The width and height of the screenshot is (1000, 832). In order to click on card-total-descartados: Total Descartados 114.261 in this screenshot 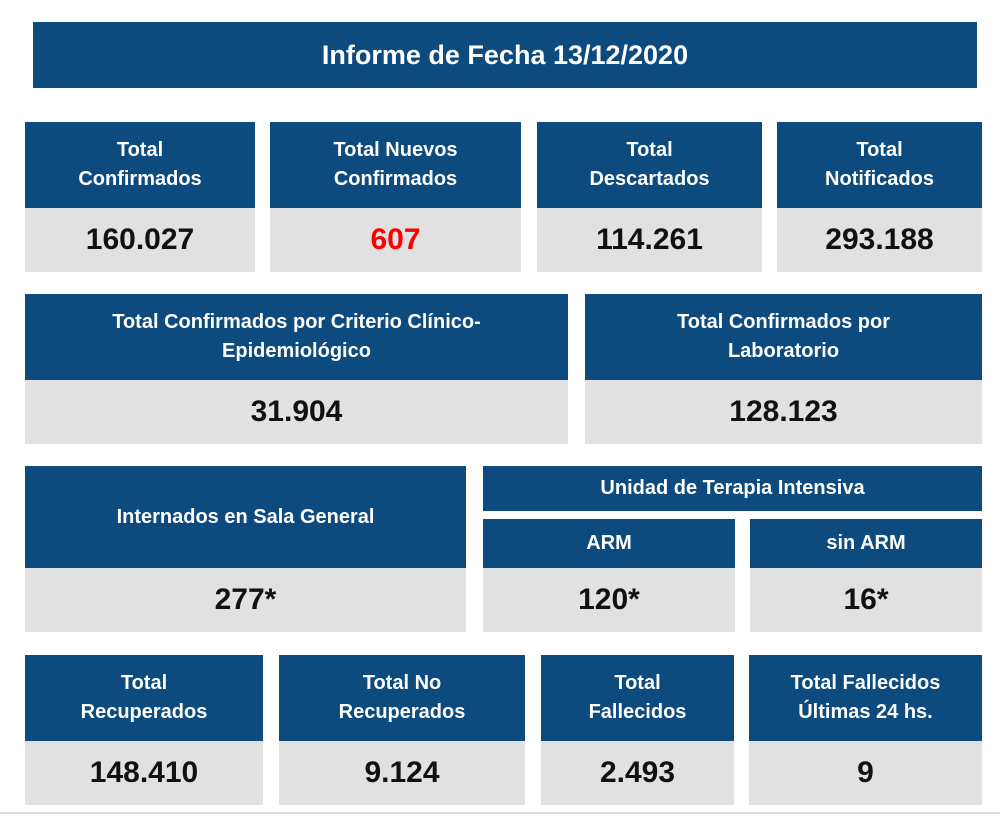, I will do `click(649, 197)`.